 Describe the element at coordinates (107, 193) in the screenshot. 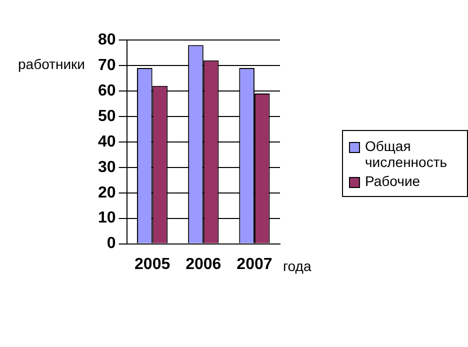

I see `y-tick-label: 20` at that location.